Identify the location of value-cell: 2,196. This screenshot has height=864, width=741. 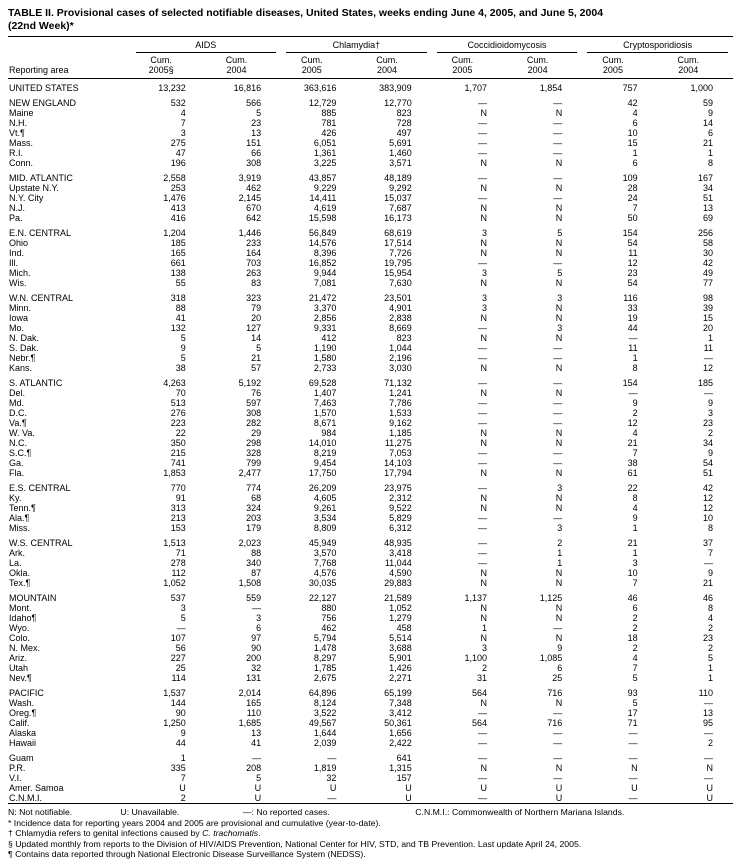
(400, 358).